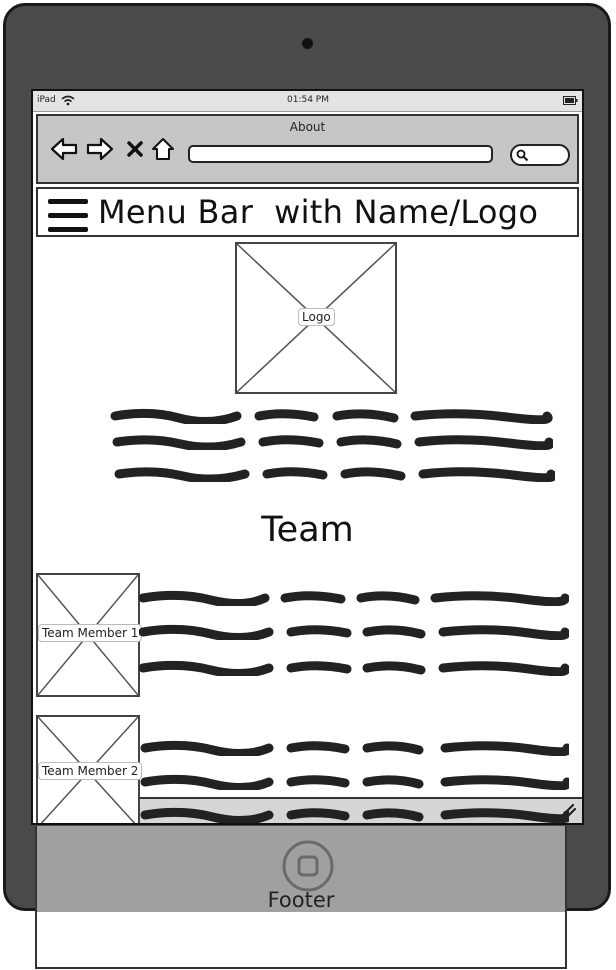 This screenshot has height=970, width=616. What do you see at coordinates (340, 154) in the screenshot?
I see `url-input` at bounding box center [340, 154].